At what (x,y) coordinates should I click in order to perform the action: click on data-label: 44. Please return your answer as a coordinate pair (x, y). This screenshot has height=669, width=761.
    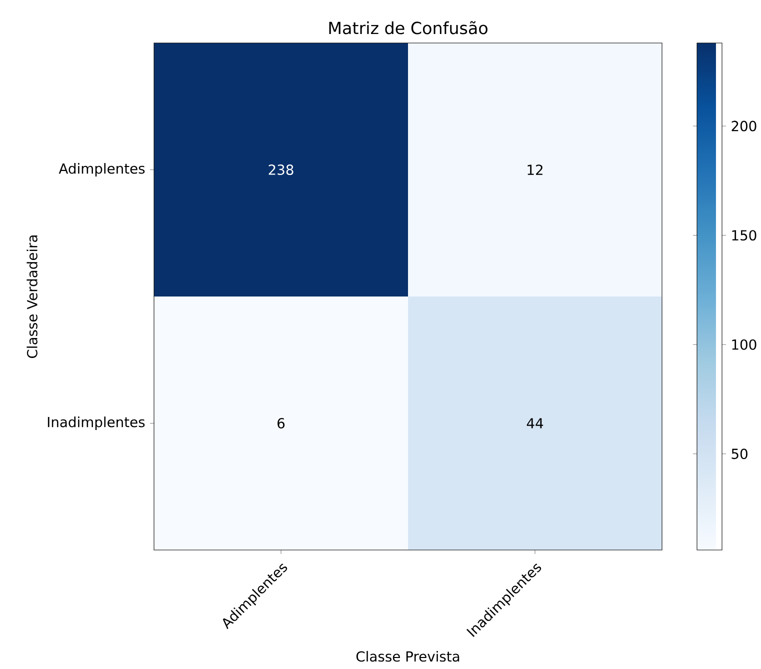
    Looking at the image, I should click on (535, 423).